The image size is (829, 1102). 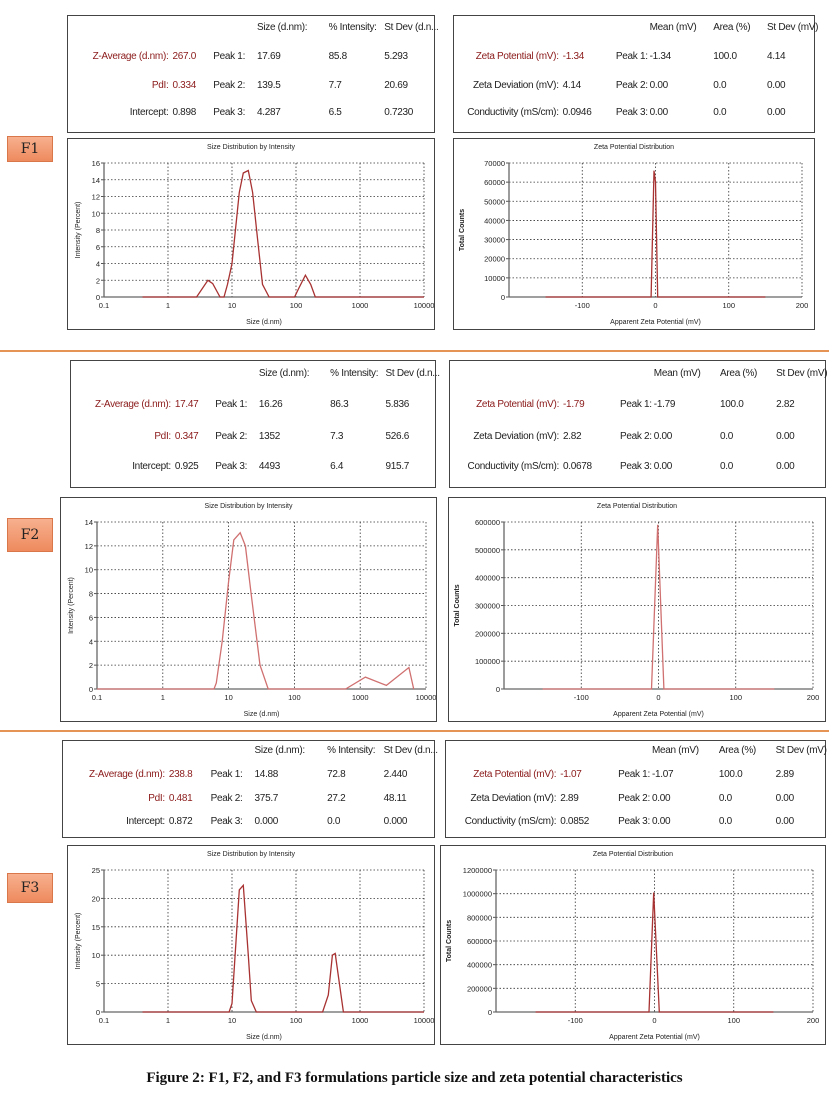 I want to click on peak-value: 2.440, so click(x=395, y=774).